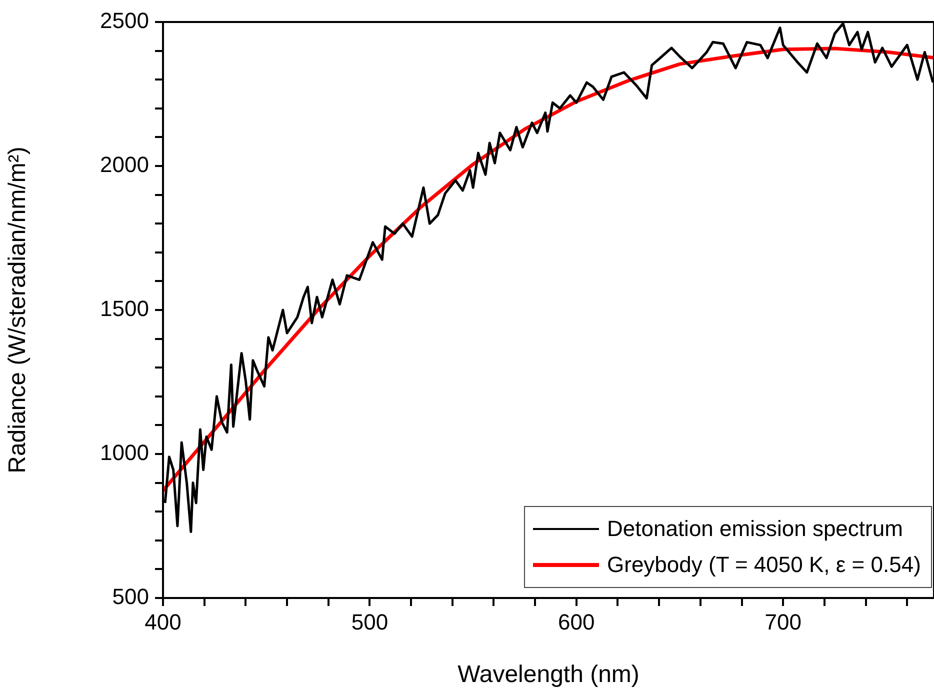  What do you see at coordinates (124, 165) in the screenshot?
I see `y-tick-label: 2000` at bounding box center [124, 165].